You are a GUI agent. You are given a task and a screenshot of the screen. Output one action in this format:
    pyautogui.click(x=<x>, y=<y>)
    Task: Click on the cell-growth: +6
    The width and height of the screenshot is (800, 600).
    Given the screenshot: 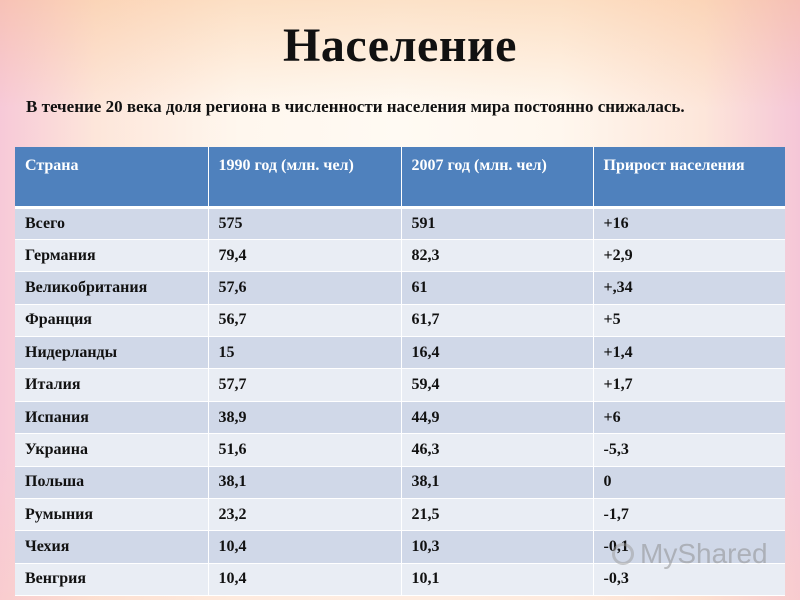 What is the action you would take?
    pyautogui.click(x=689, y=418)
    